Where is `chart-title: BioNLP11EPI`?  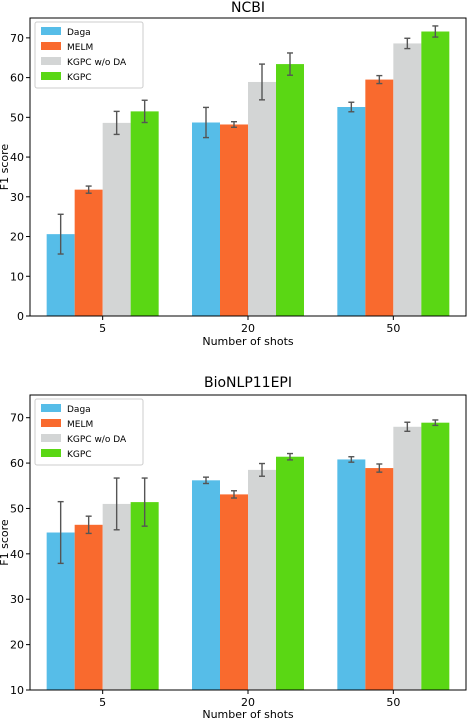 chart-title: BioNLP11EPI is located at coordinates (248, 383).